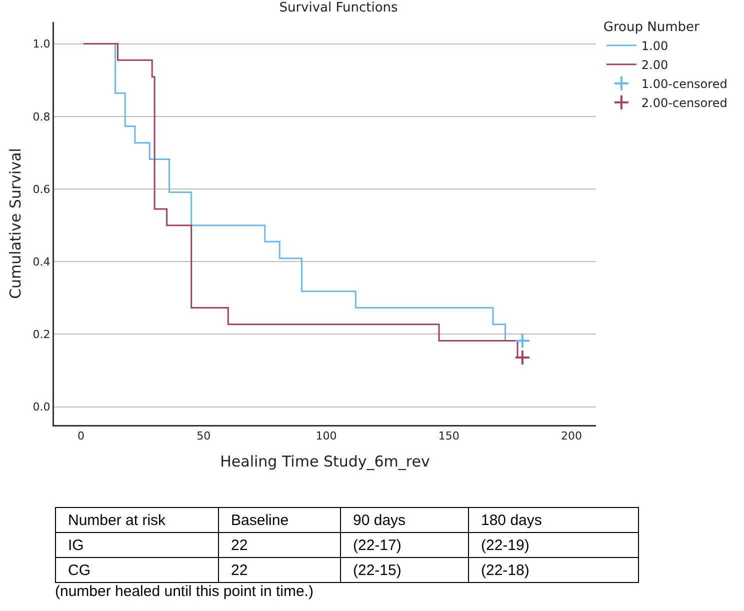 The height and width of the screenshot is (611, 744). What do you see at coordinates (203, 436) in the screenshot?
I see `x-tick-label: 50` at bounding box center [203, 436].